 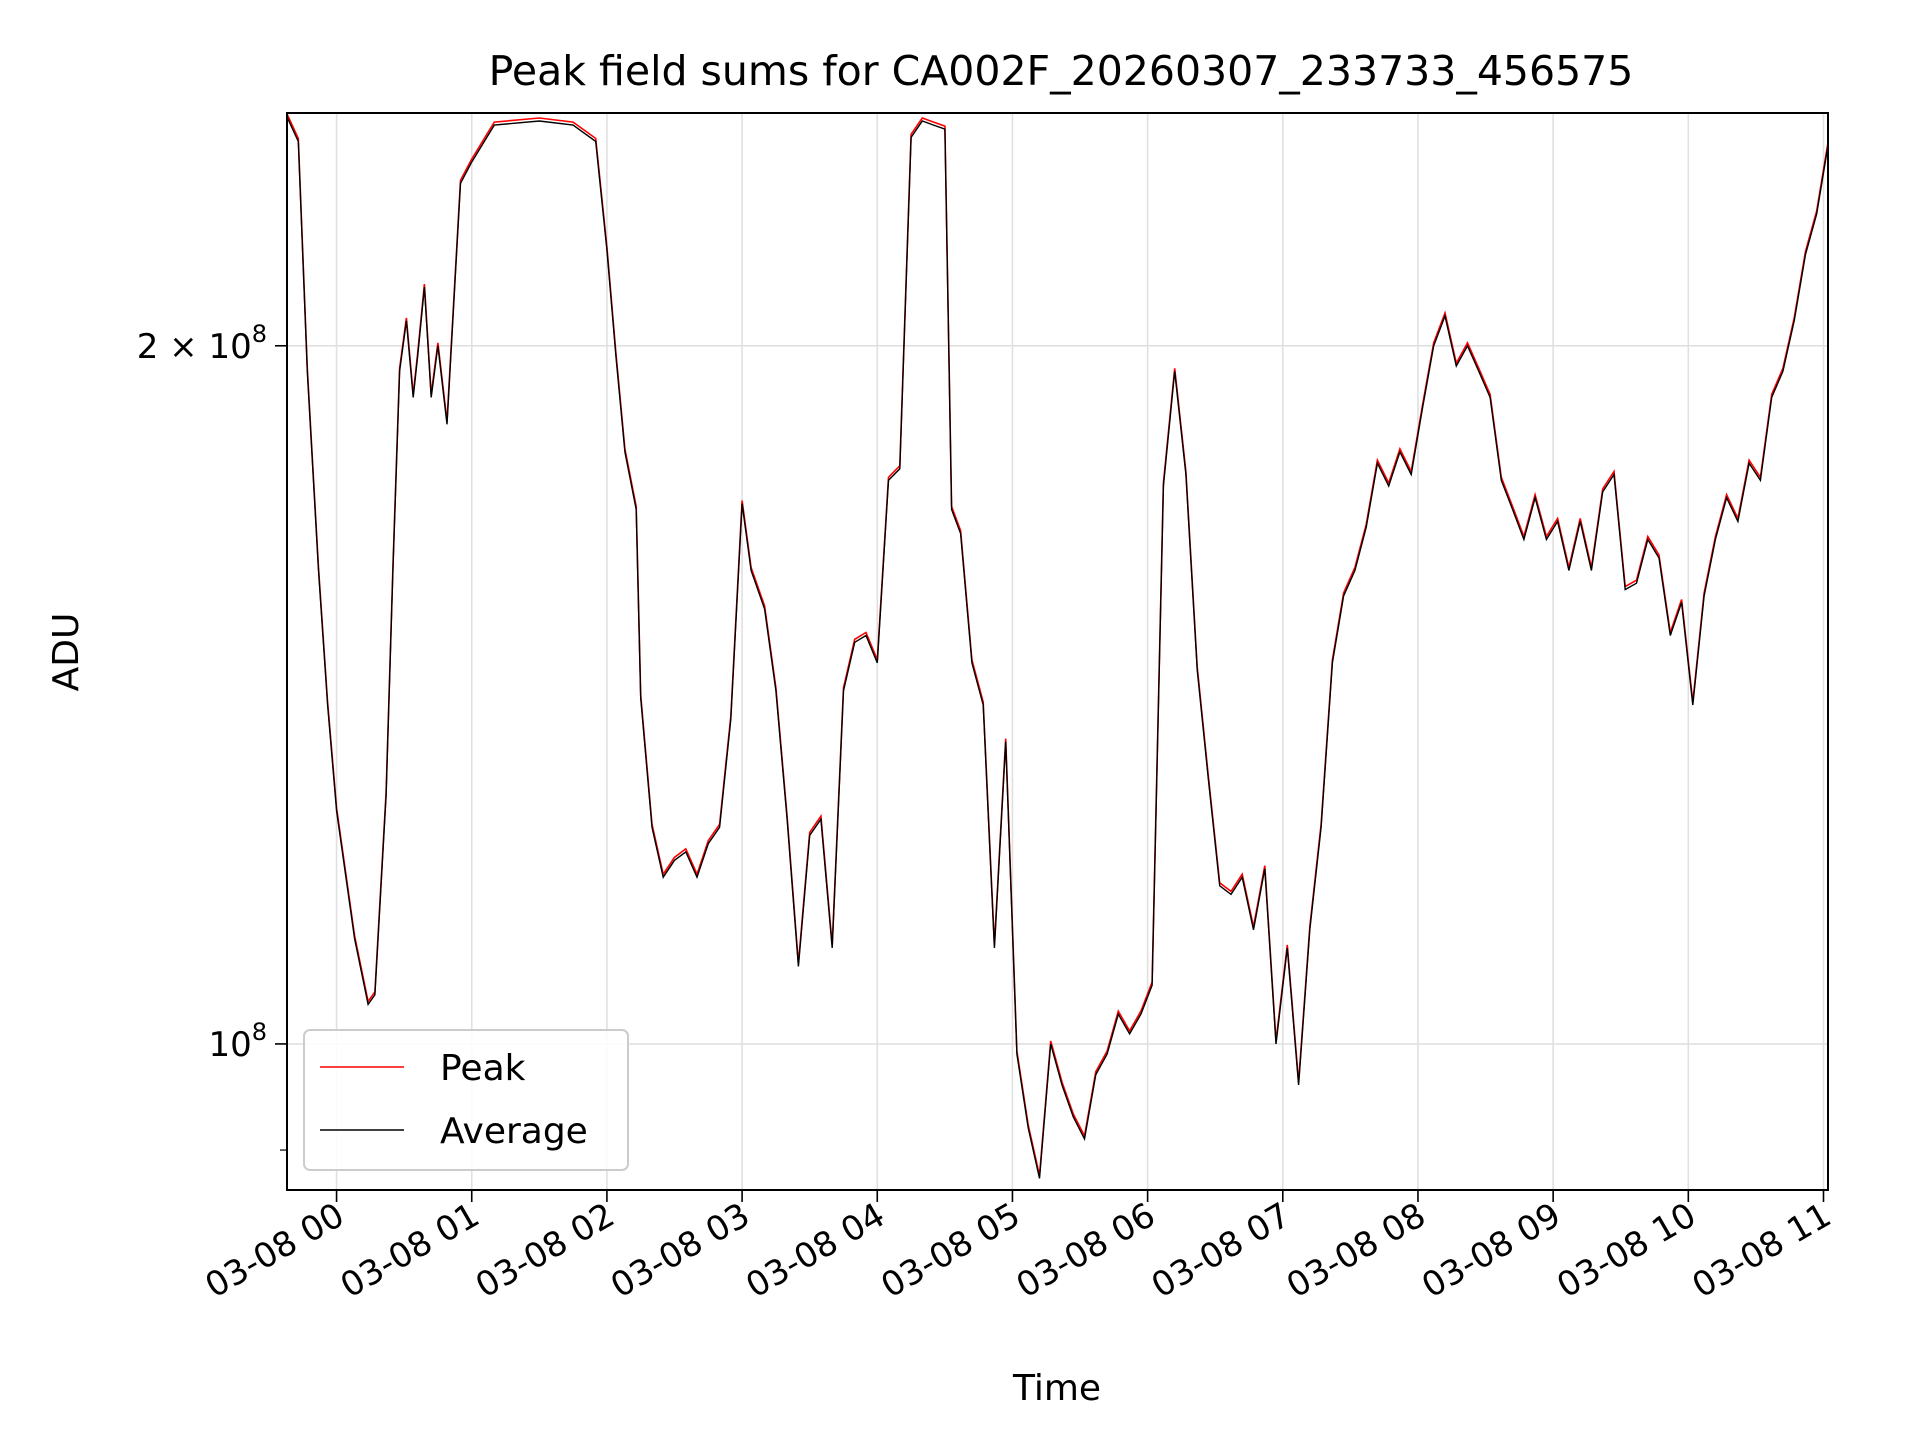 I want to click on y-tick-label: 108, so click(x=237, y=1041).